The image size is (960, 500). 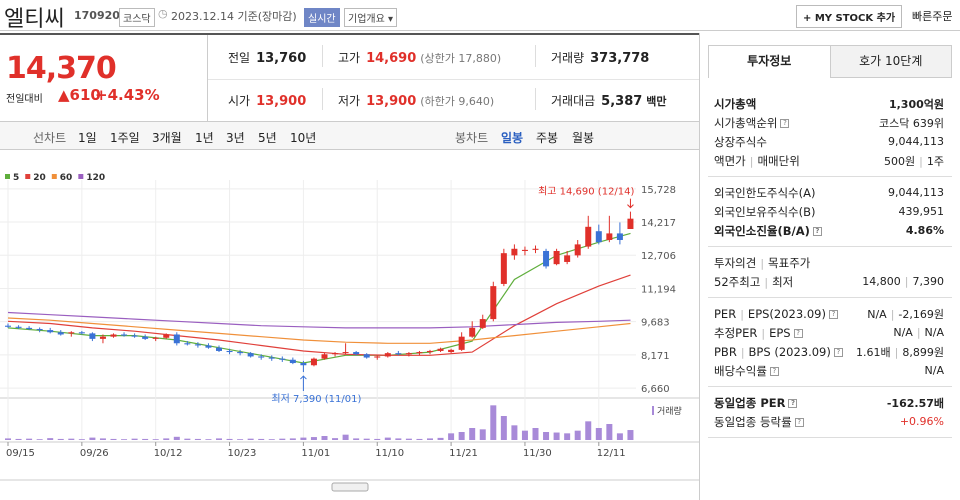 I want to click on quote-cell: 거래대금 5,387 백만, so click(x=609, y=100).